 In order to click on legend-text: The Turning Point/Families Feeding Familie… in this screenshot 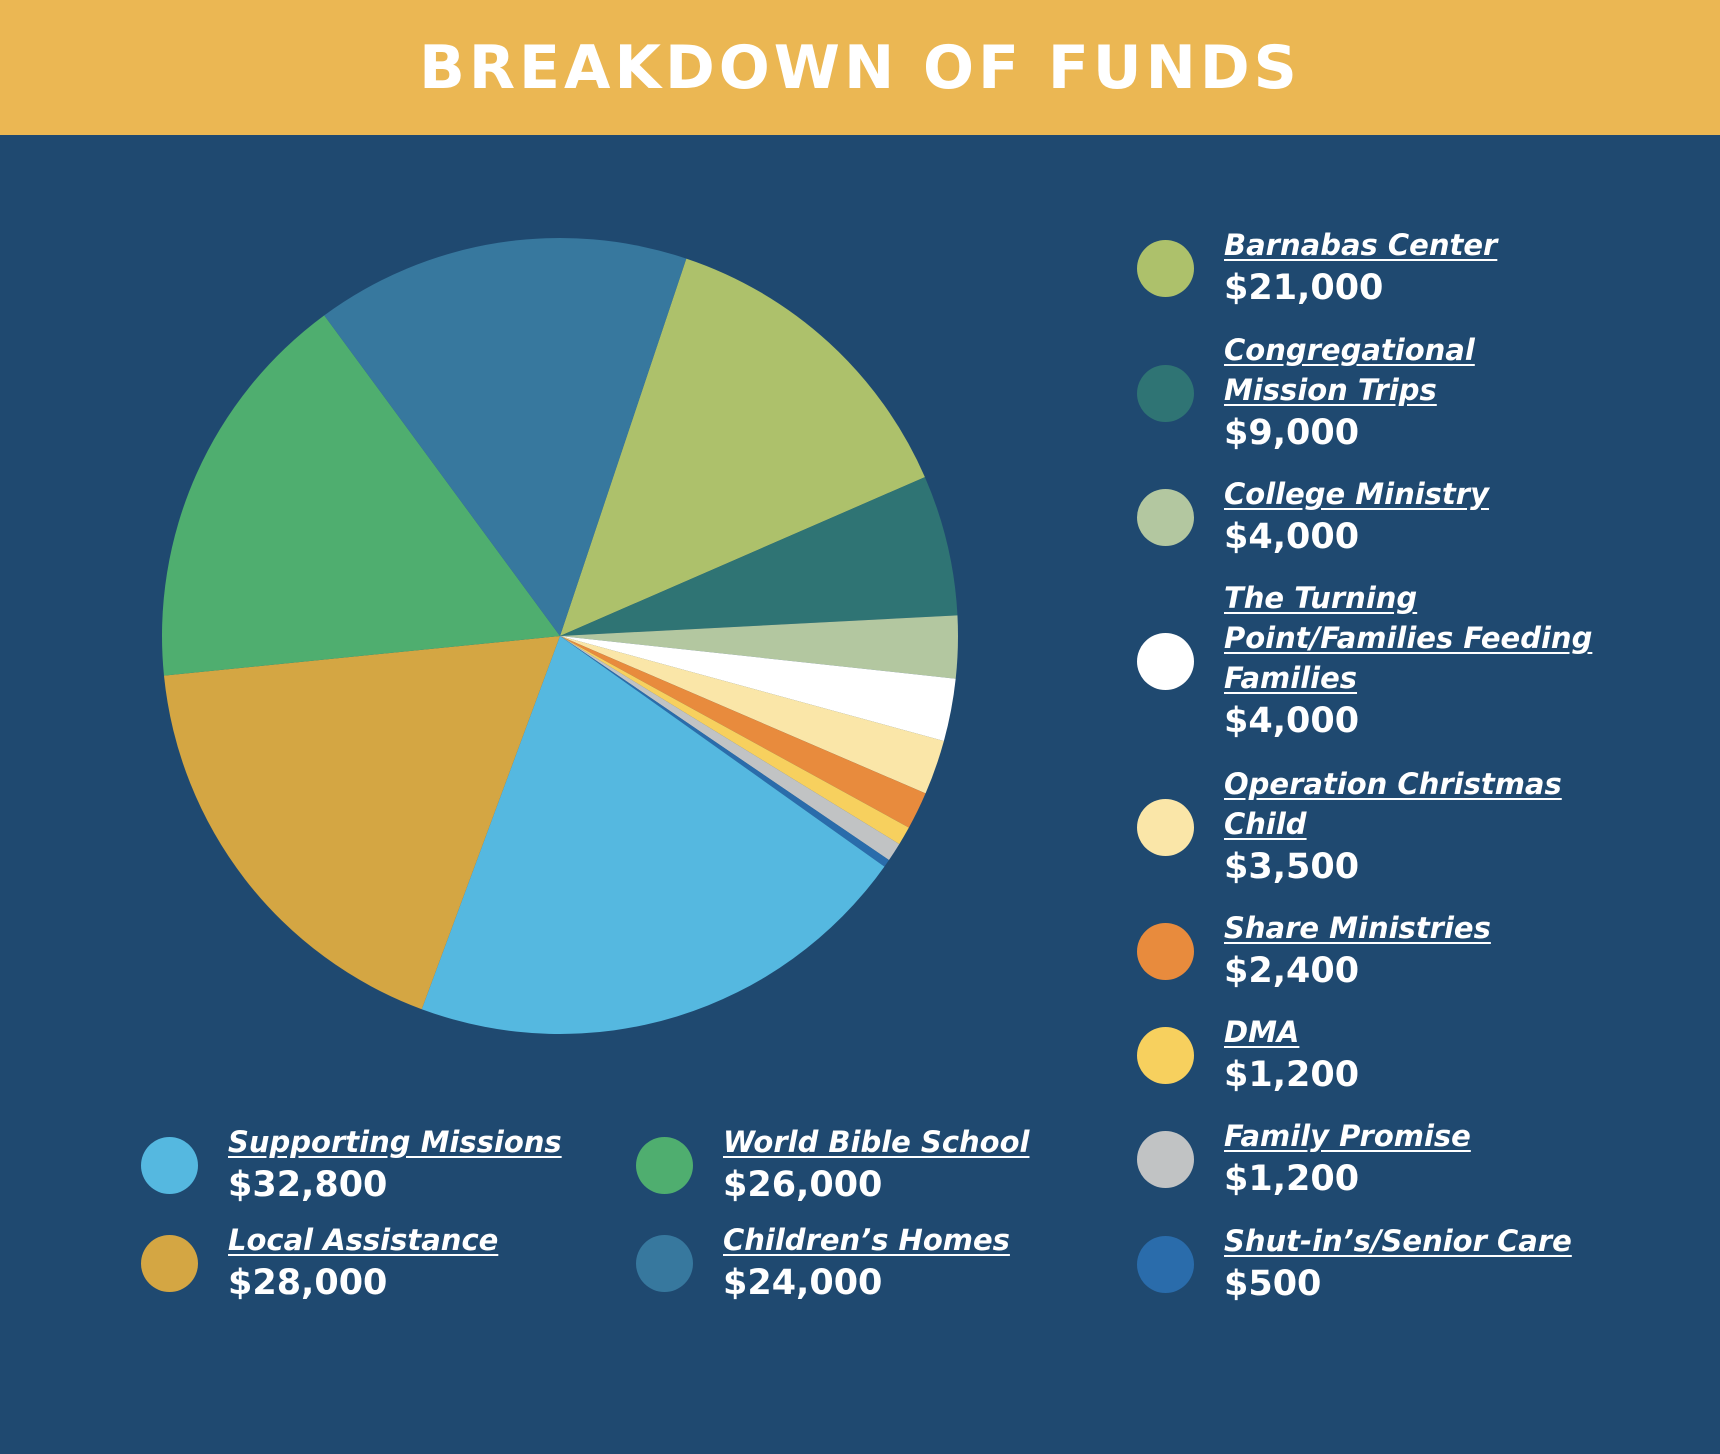, I will do `click(1439, 661)`.